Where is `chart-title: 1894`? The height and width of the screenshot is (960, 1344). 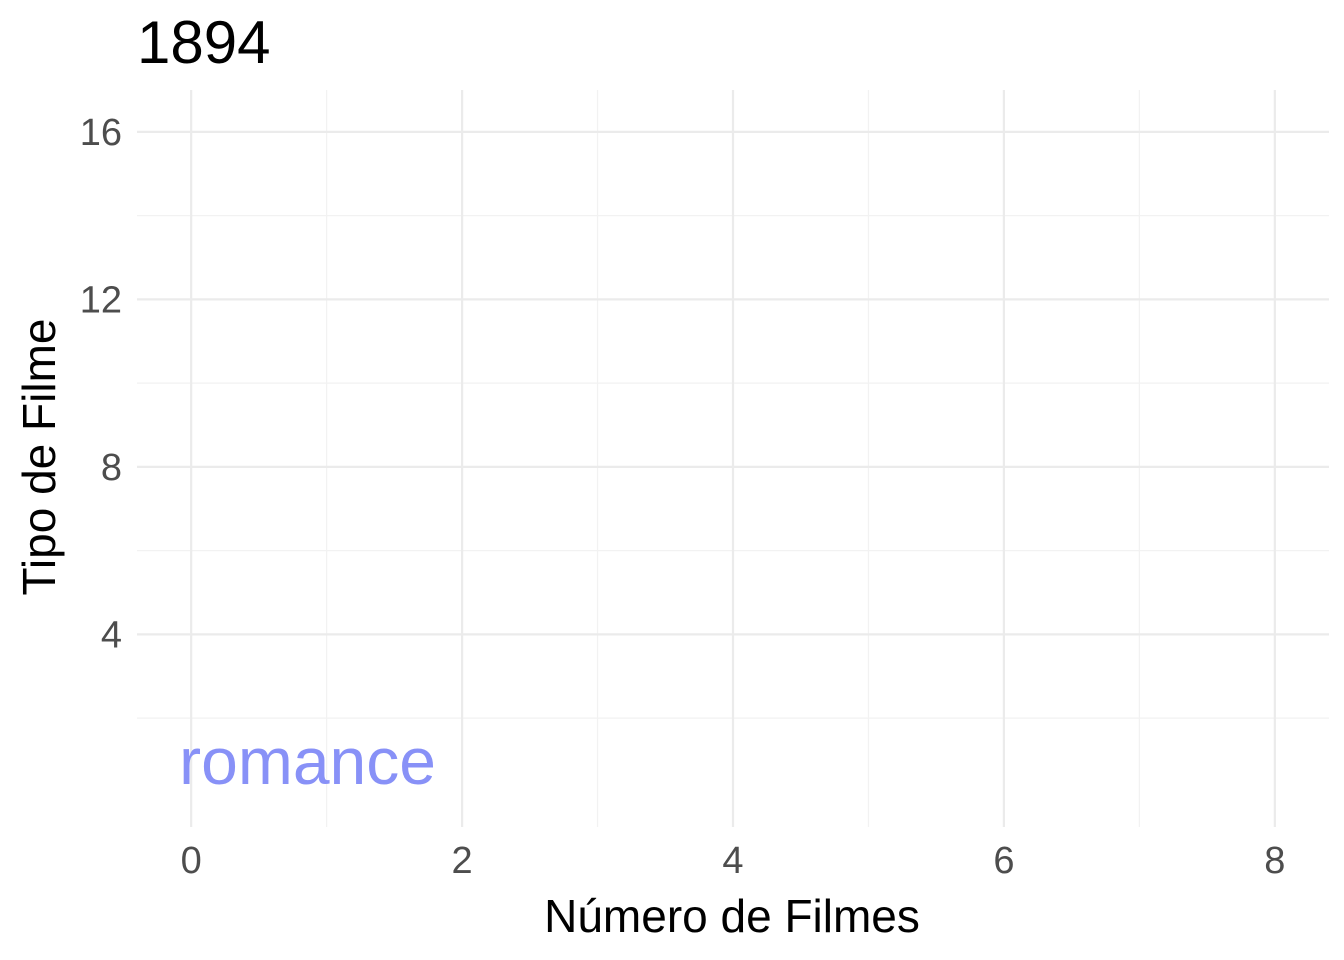
chart-title: 1894 is located at coordinates (203, 42).